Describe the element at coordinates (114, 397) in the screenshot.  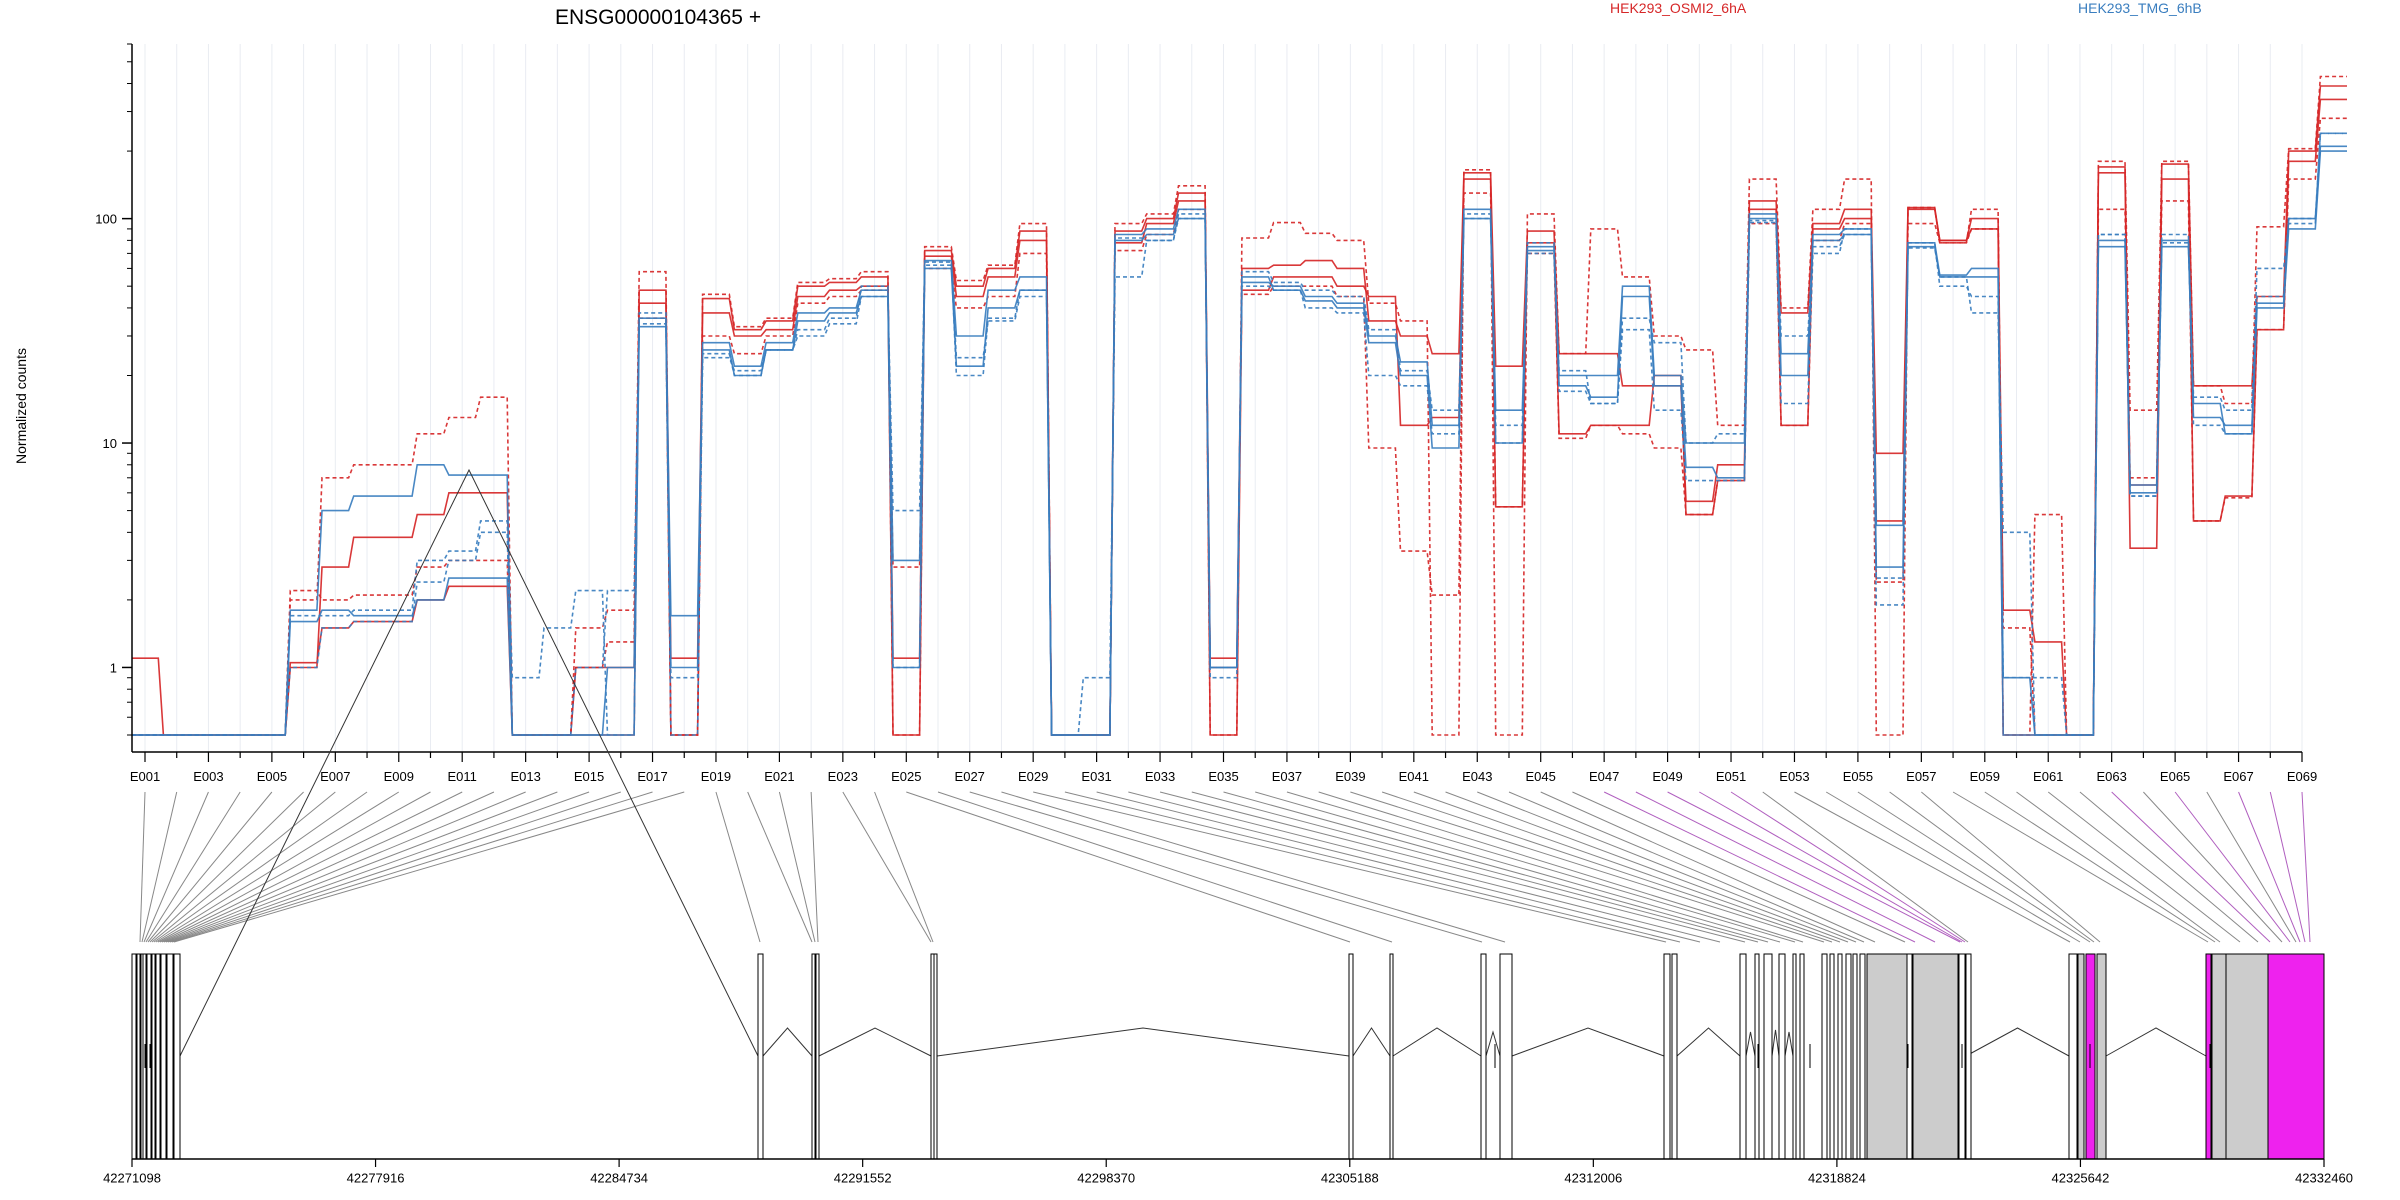
I see `y-axis: 1 10 100` at that location.